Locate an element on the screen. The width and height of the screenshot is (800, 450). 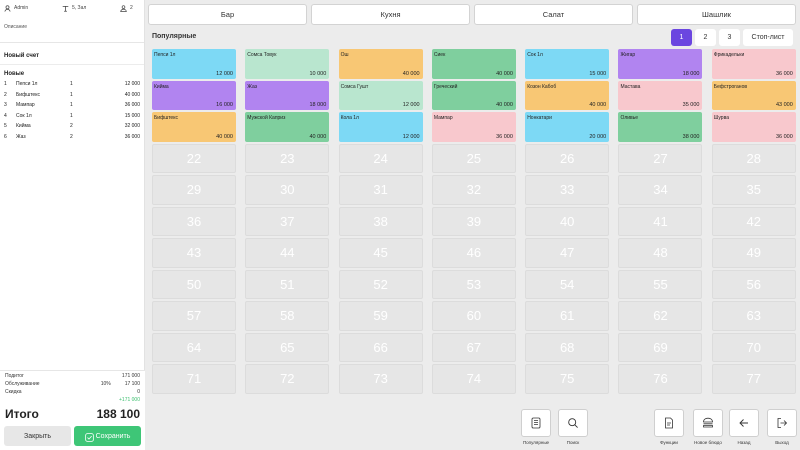
guests-info: 2 is located at coordinates (126, 8).